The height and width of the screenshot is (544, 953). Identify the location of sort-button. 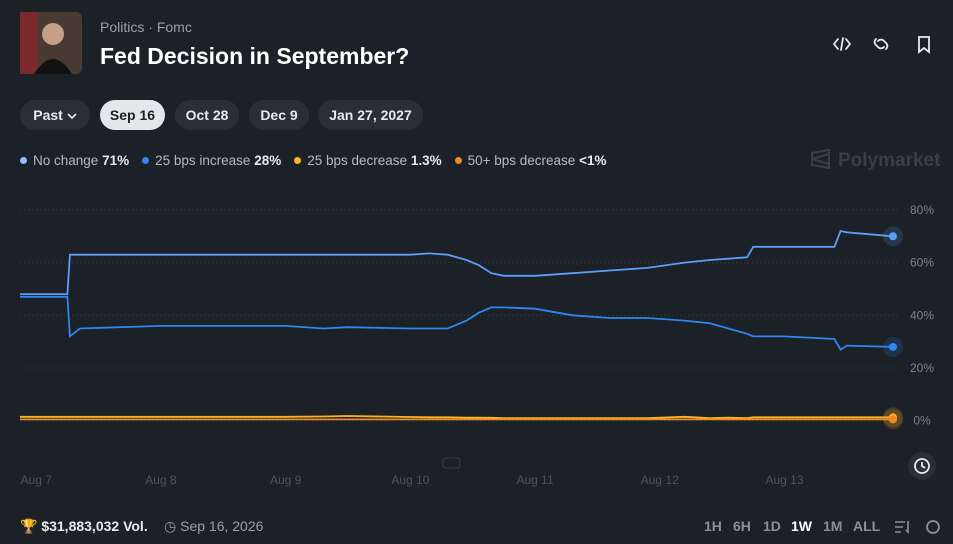
(902, 527).